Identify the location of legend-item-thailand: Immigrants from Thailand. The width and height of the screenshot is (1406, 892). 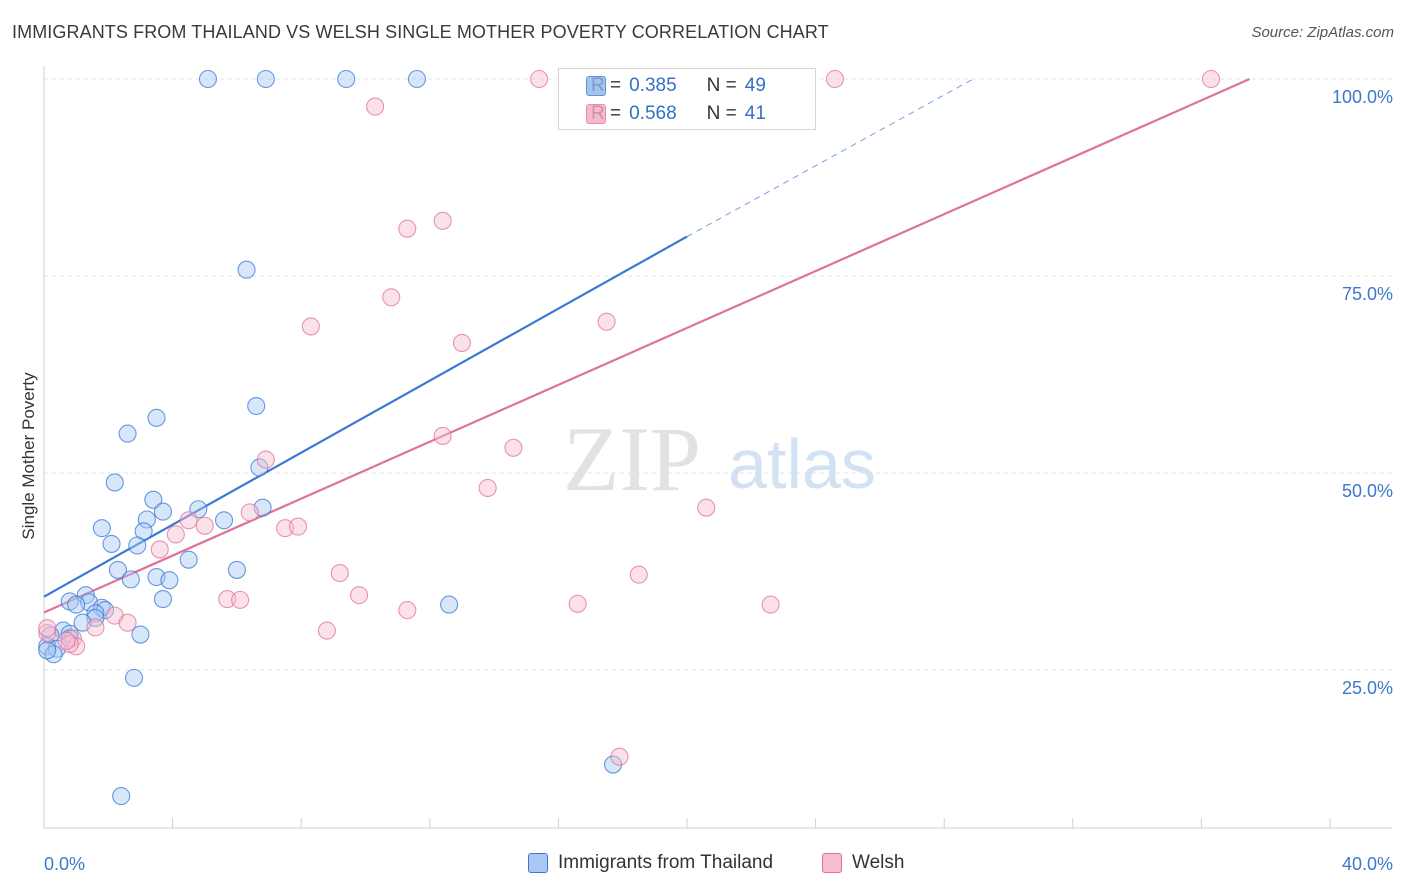
(650, 863).